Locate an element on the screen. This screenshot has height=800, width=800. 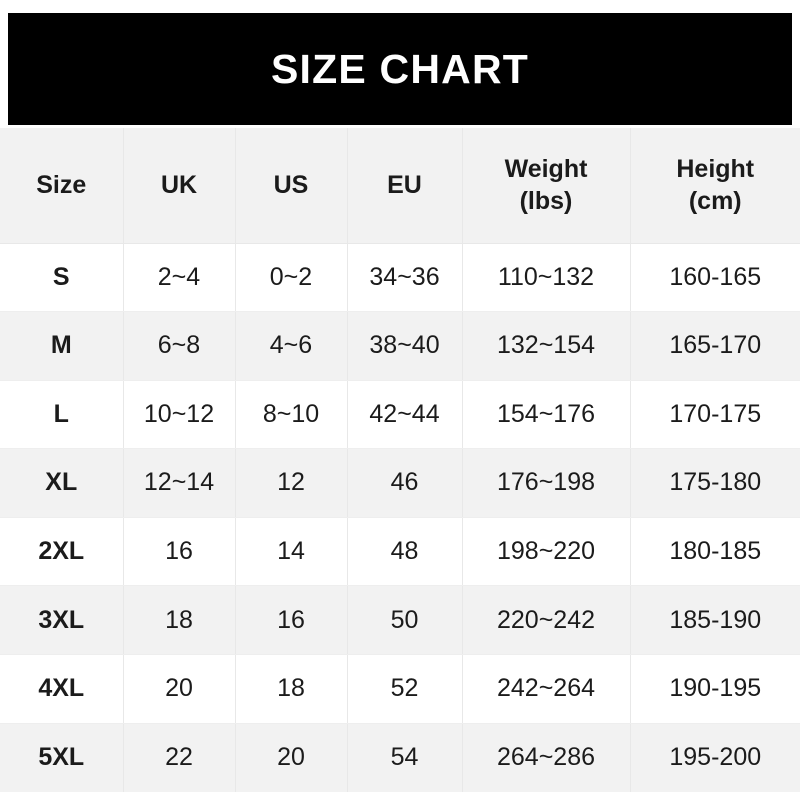
cell-eu: 50 is located at coordinates (405, 620).